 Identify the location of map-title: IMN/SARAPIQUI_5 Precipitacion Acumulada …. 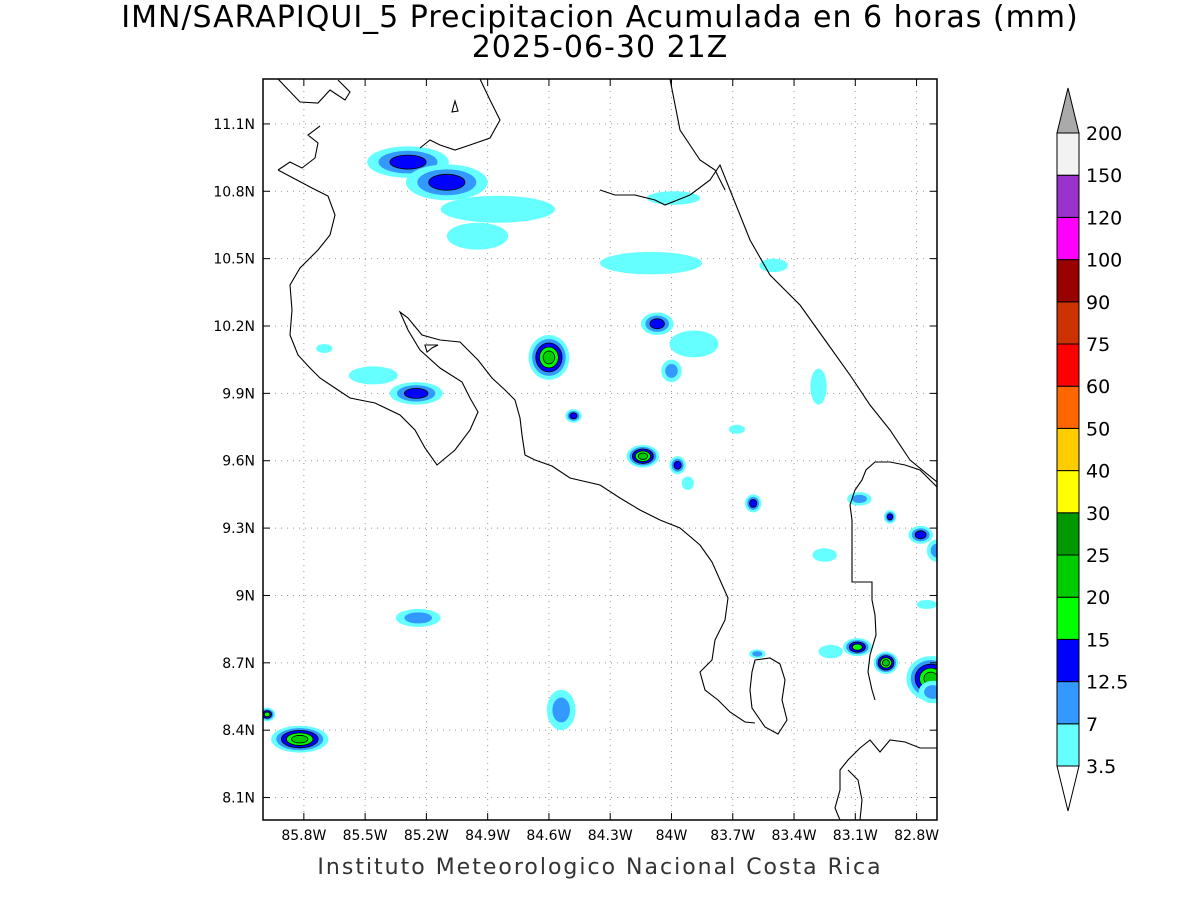
(600, 17).